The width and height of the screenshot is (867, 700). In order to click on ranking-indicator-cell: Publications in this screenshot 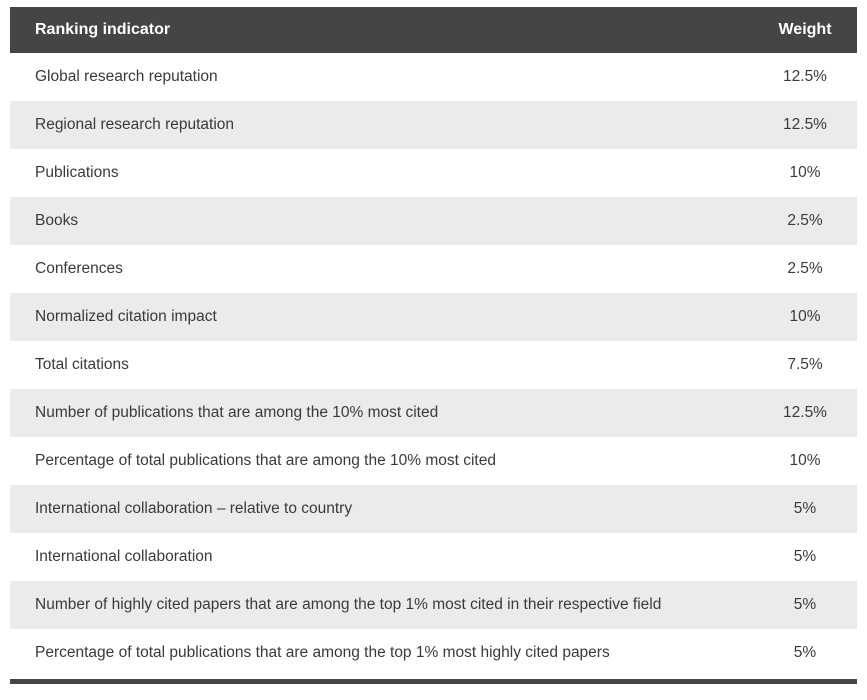, I will do `click(77, 172)`.